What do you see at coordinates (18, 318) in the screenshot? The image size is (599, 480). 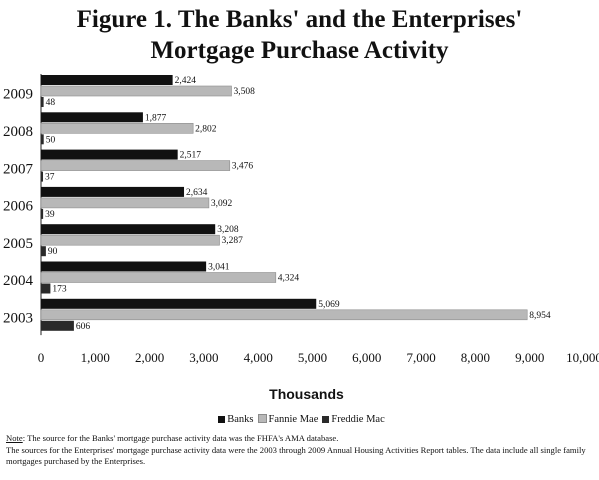 I see `category-label: 2003` at bounding box center [18, 318].